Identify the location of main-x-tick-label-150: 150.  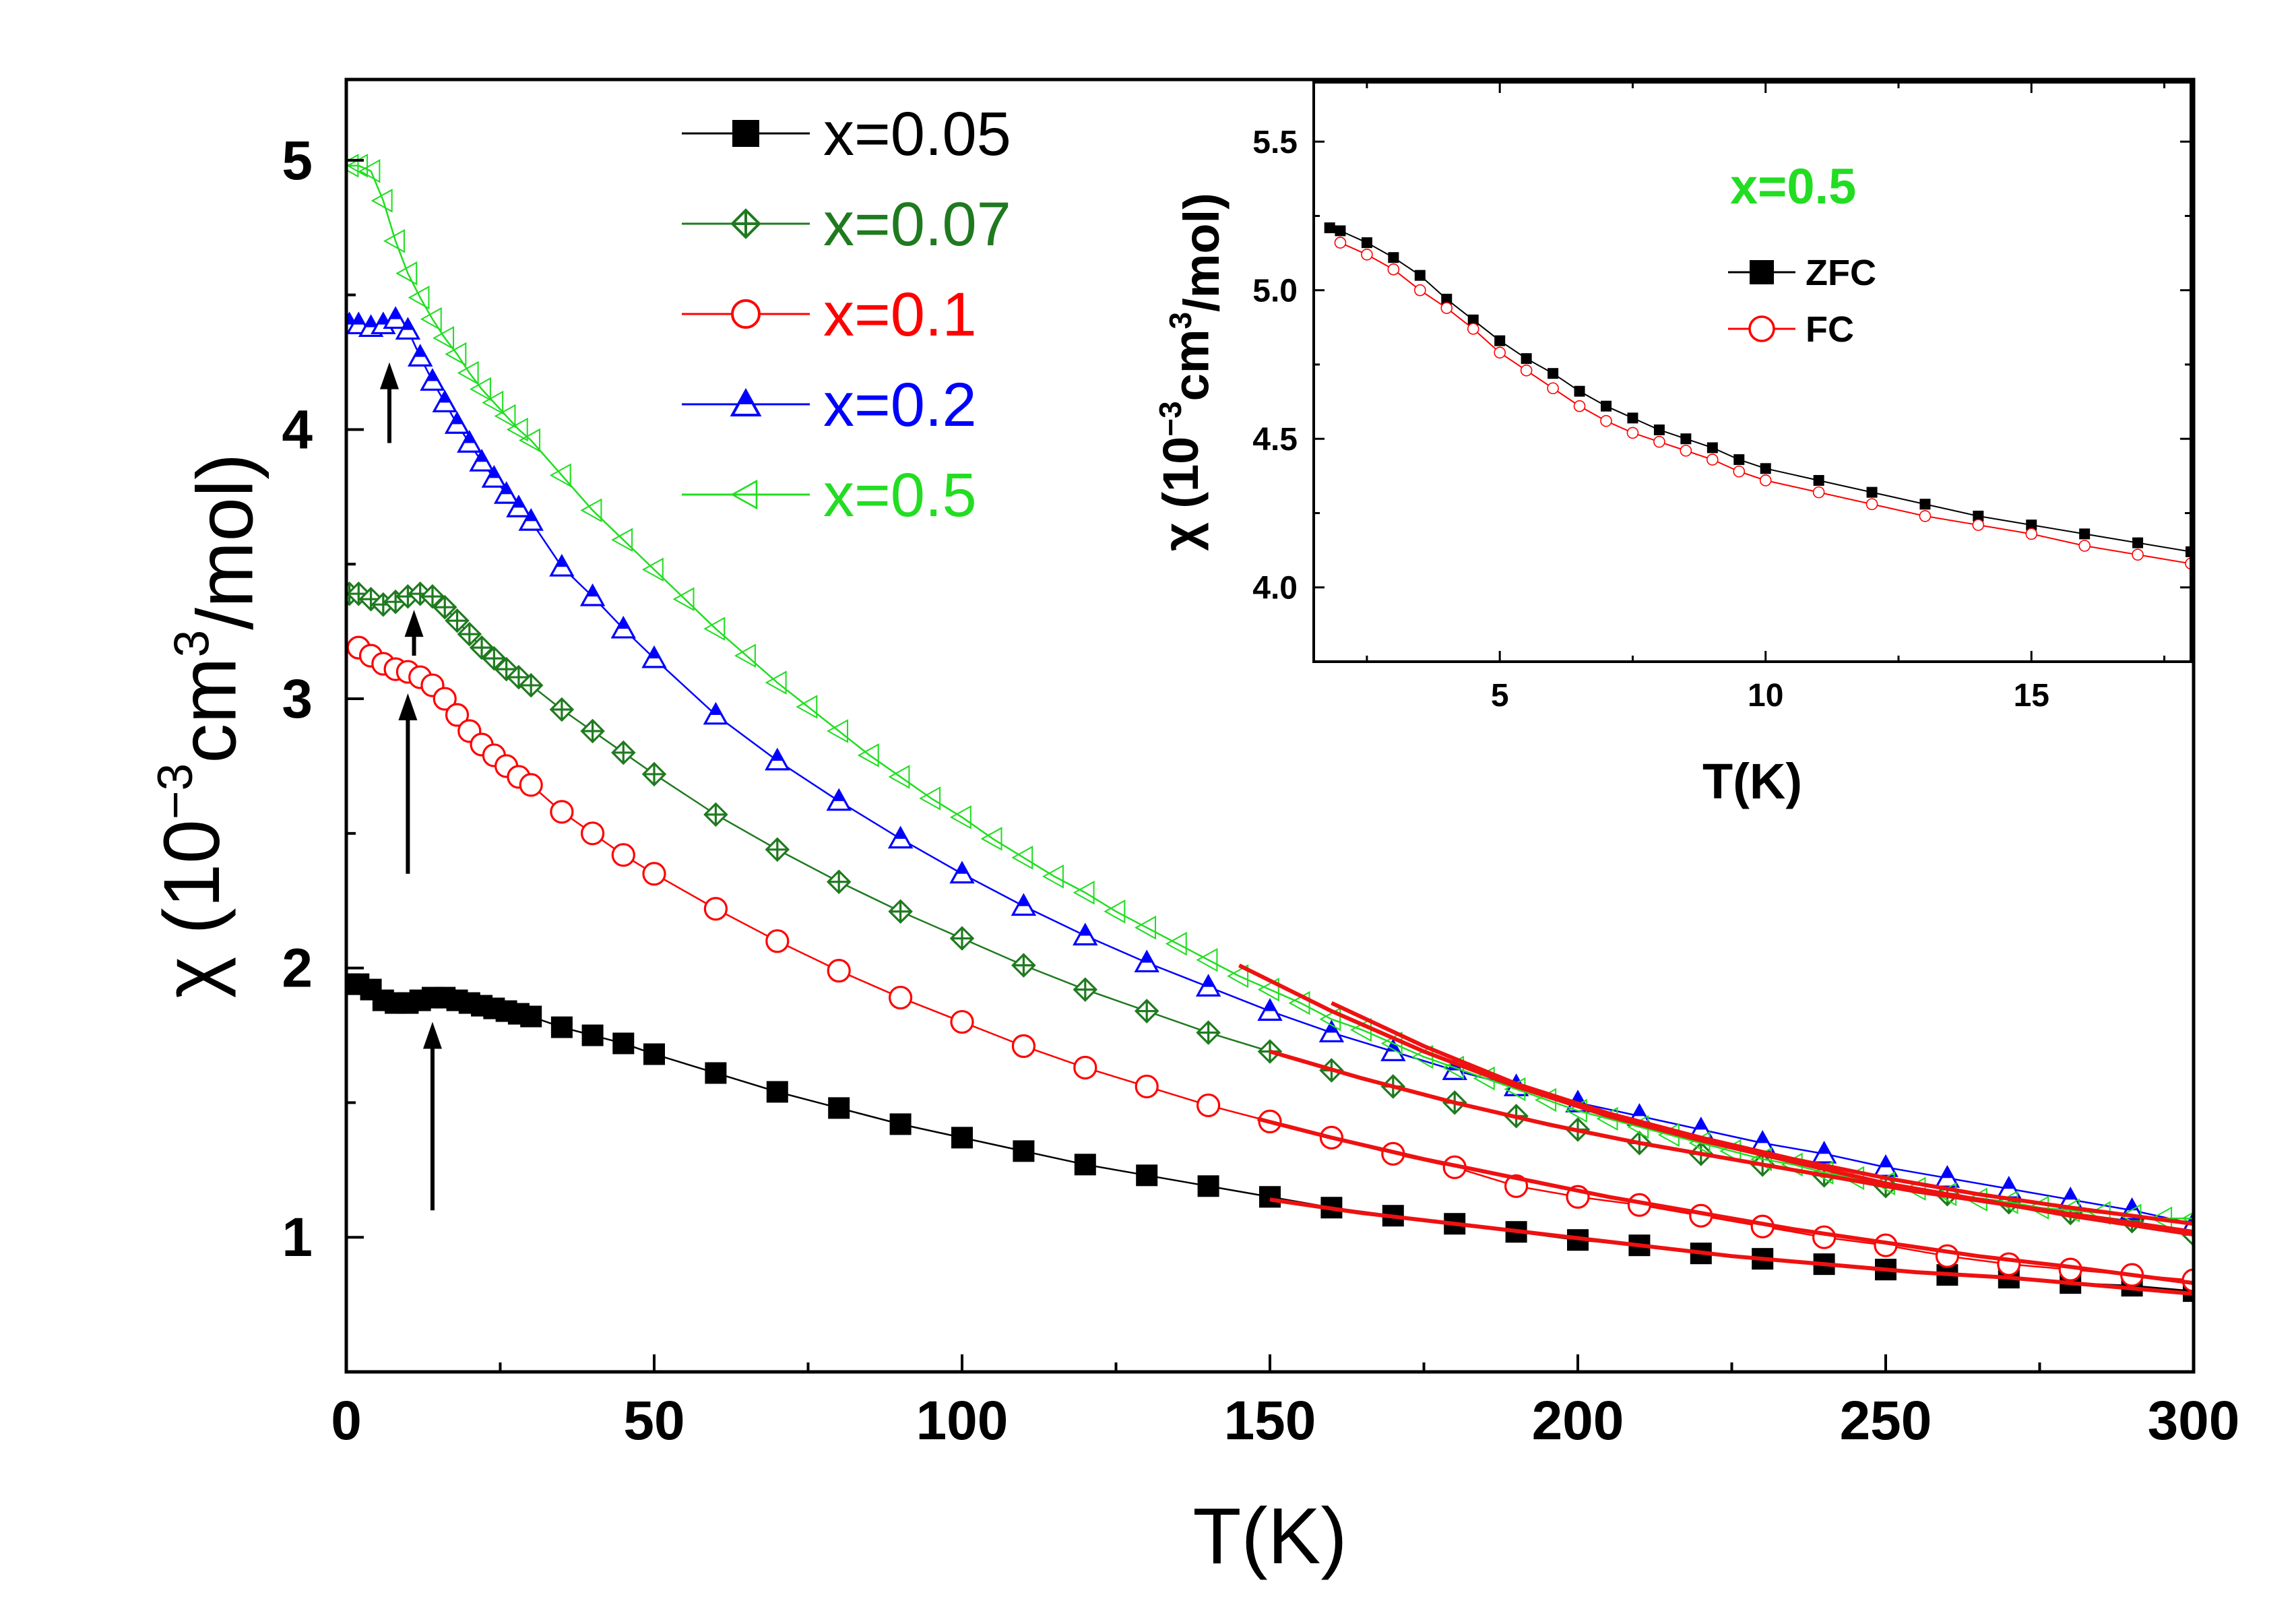
(1270, 1420).